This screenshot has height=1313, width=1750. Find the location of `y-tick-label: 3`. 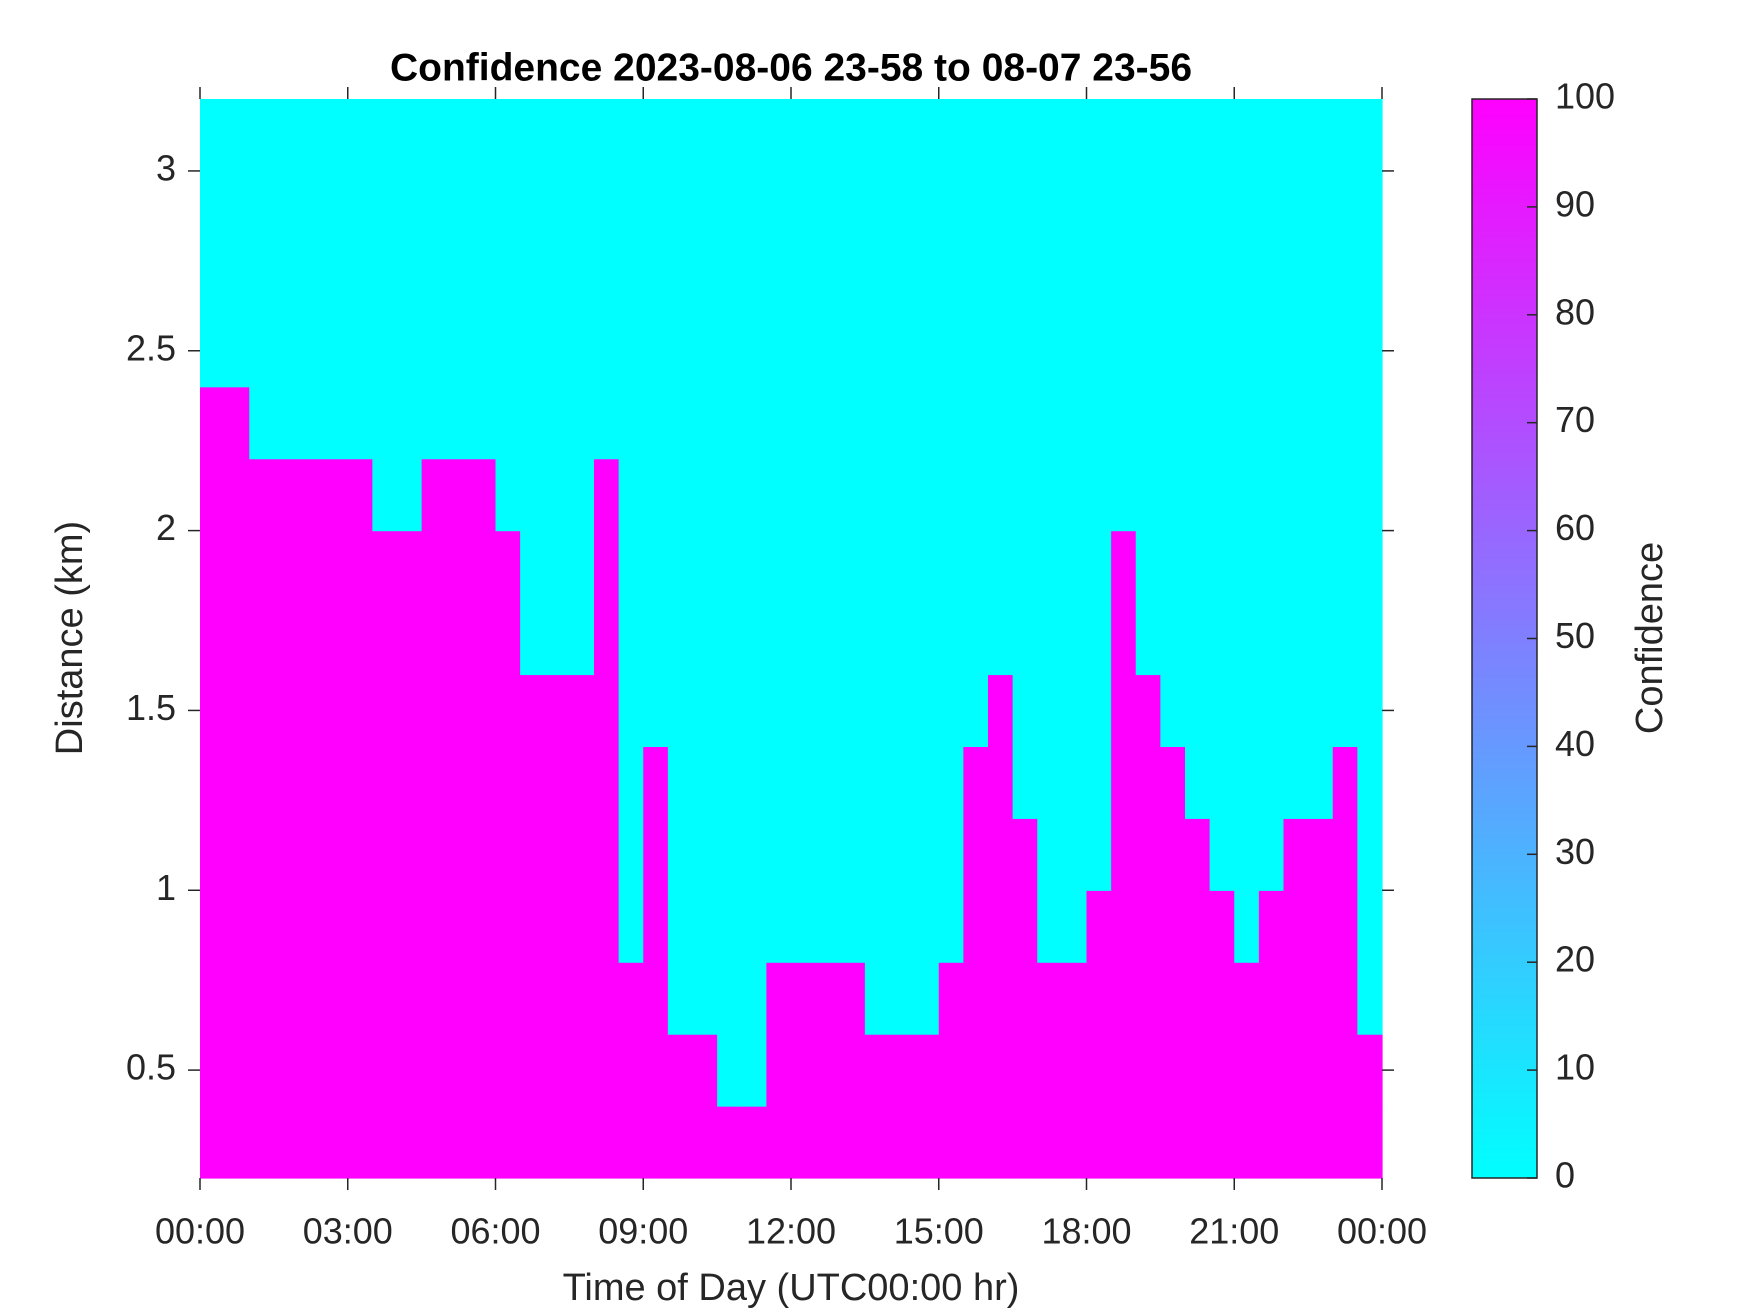

y-tick-label: 3 is located at coordinates (166, 167).